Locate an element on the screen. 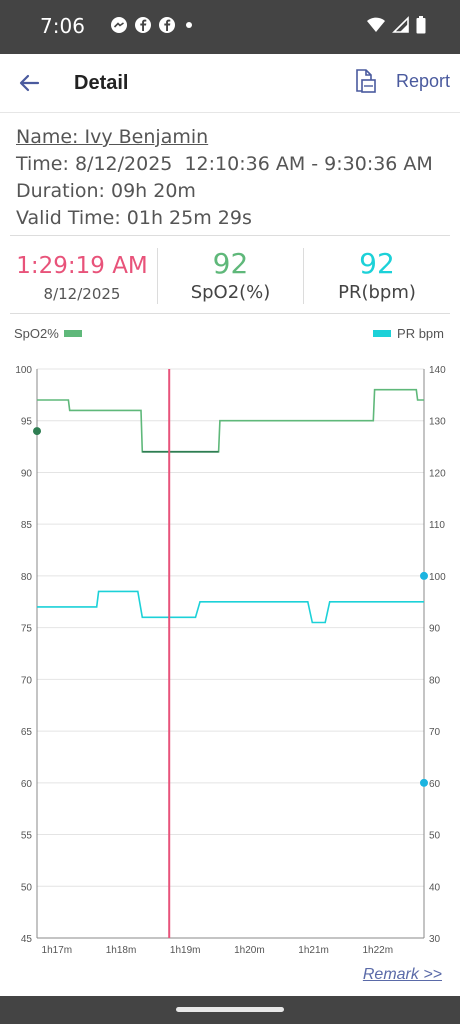  page-title: Detail is located at coordinates (101, 83).